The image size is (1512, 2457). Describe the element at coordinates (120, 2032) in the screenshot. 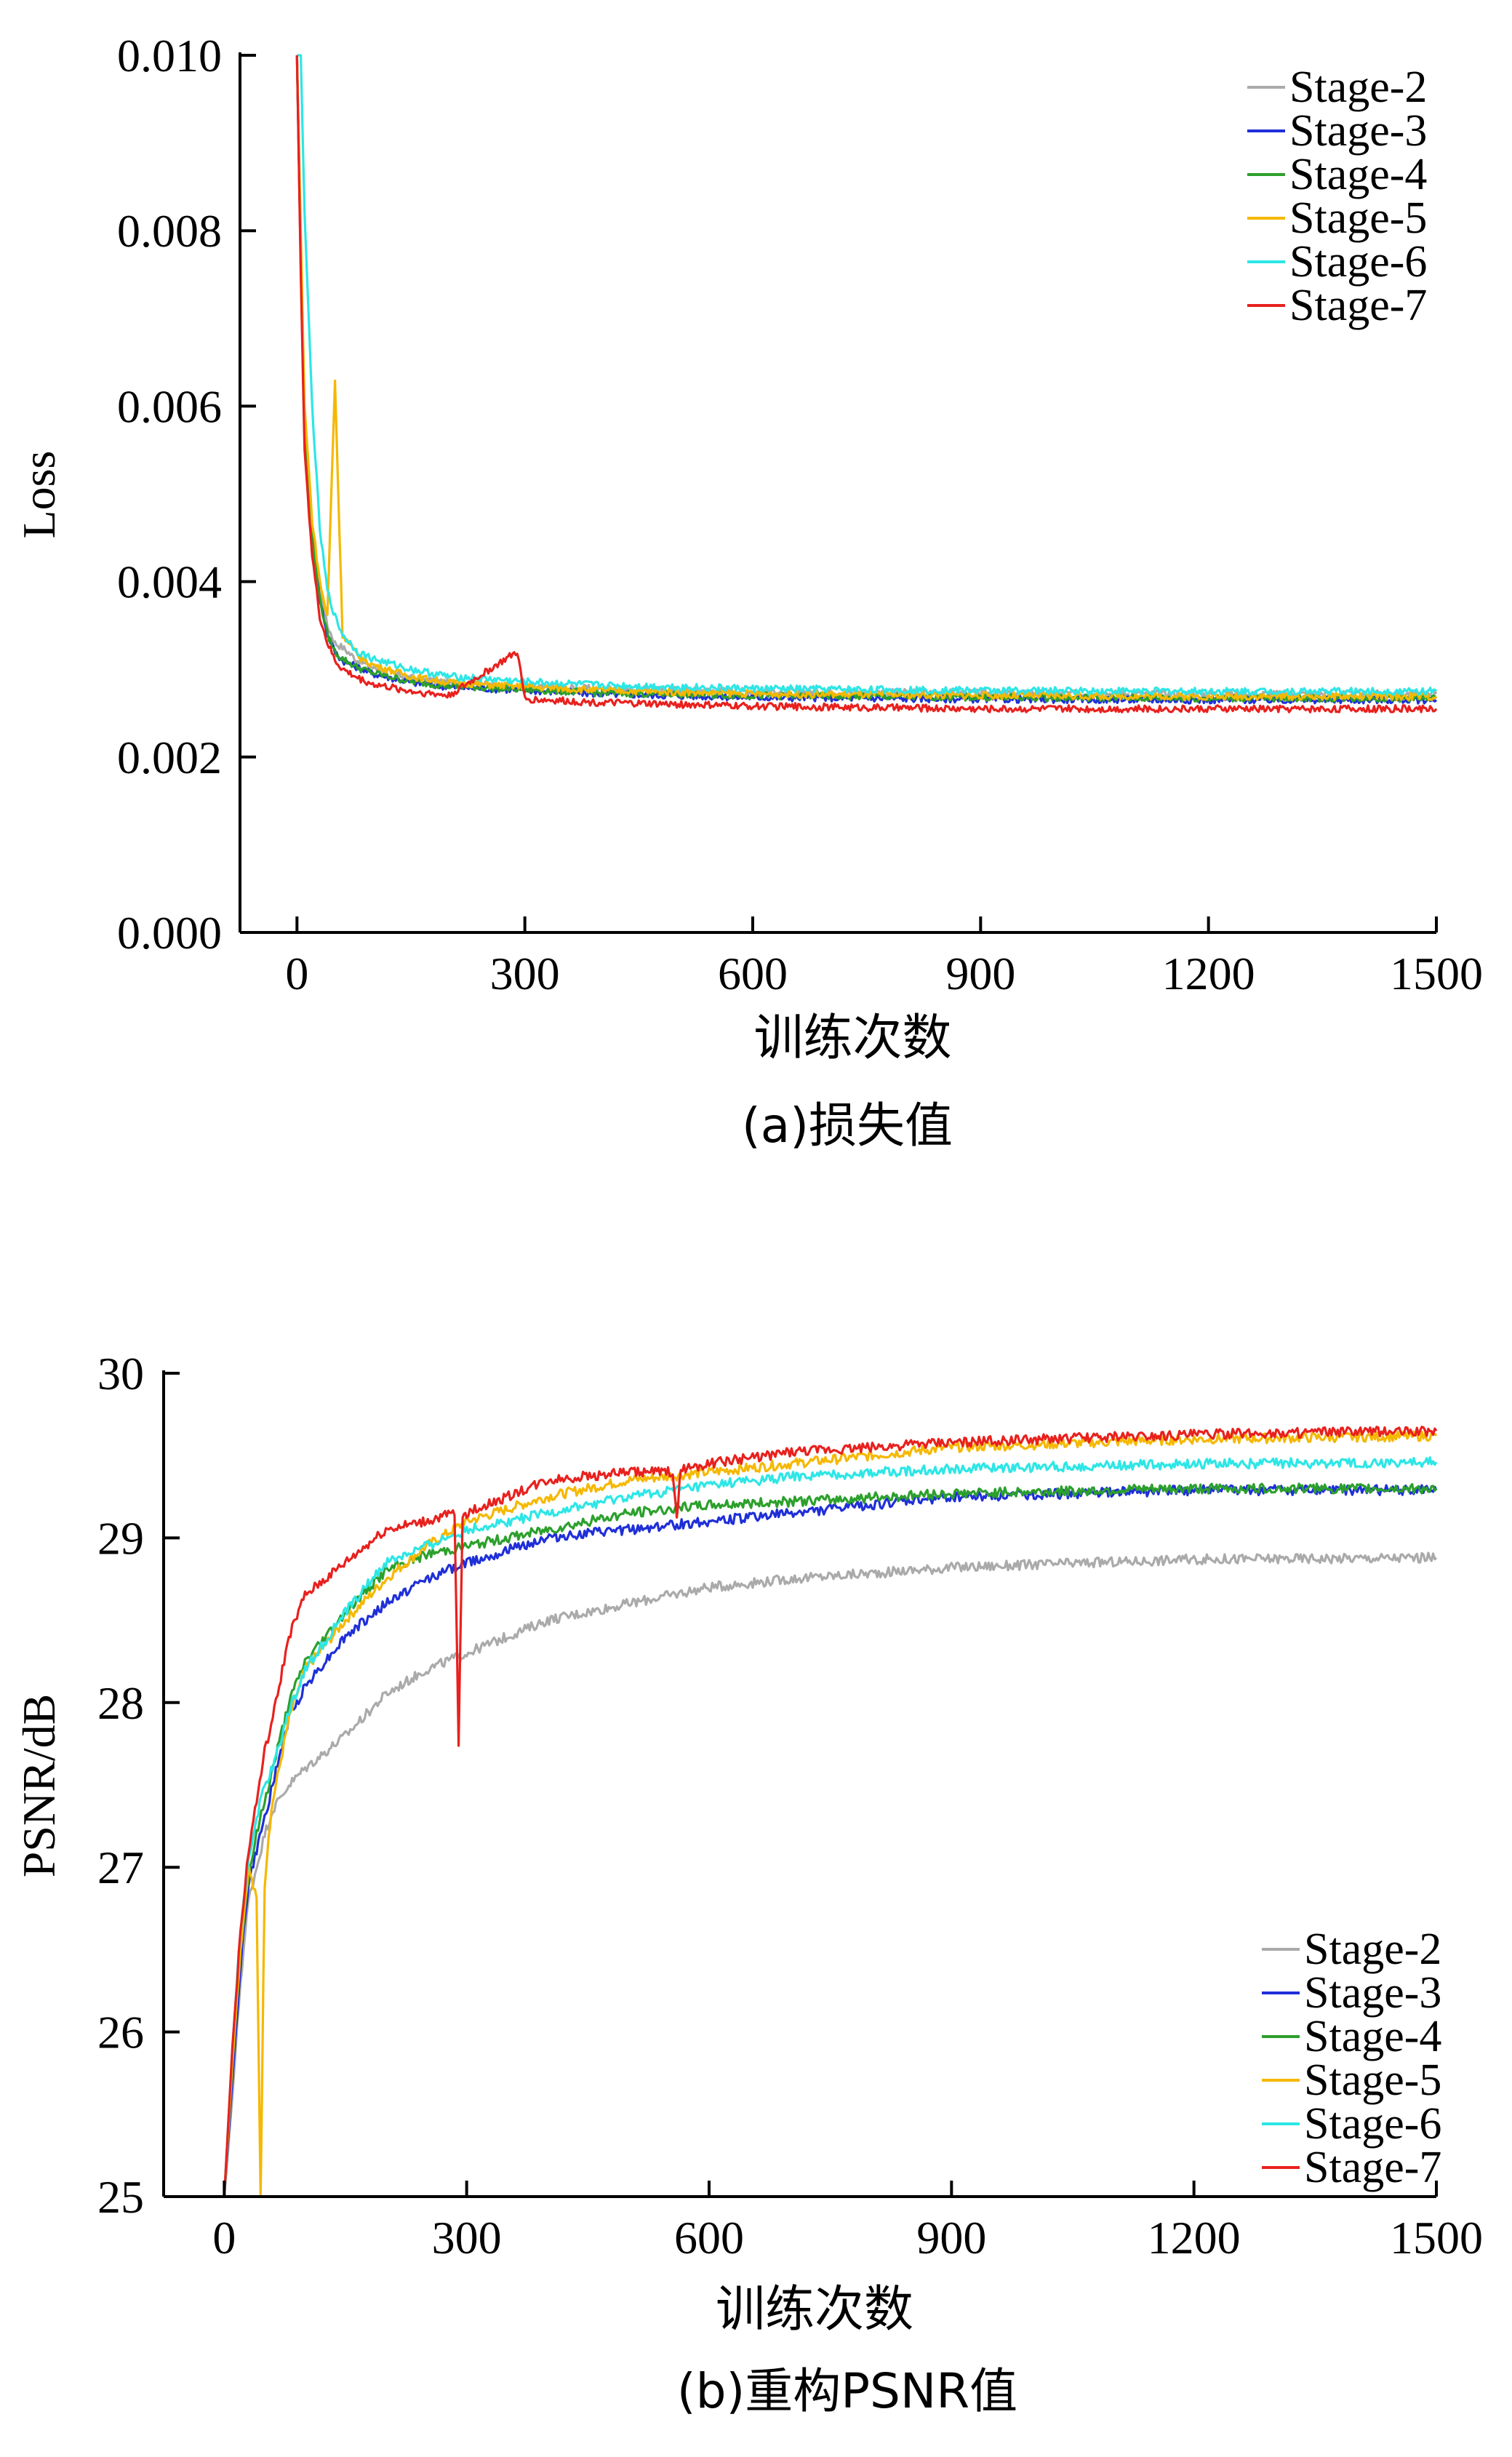

I see `y-tick-label: 26` at that location.